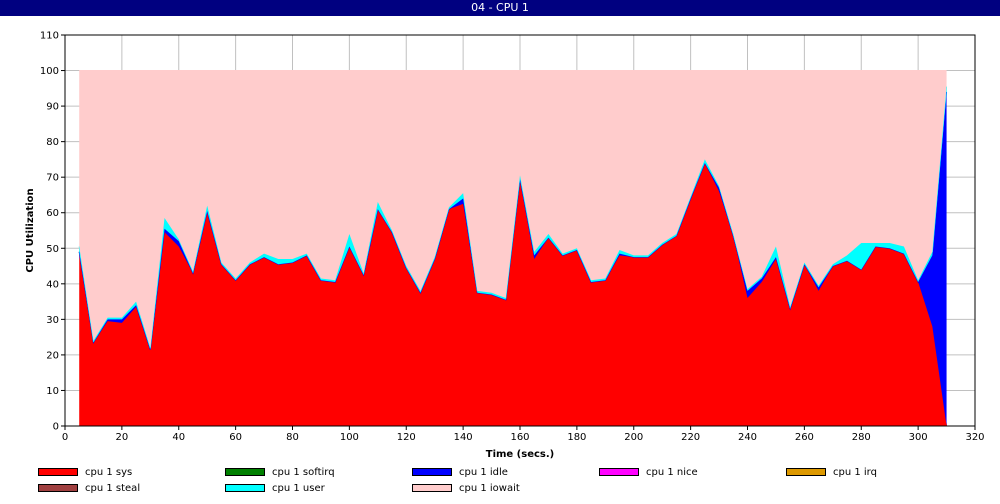  Describe the element at coordinates (489, 488) in the screenshot. I see `legend-label: cpu 1 iowait` at that location.